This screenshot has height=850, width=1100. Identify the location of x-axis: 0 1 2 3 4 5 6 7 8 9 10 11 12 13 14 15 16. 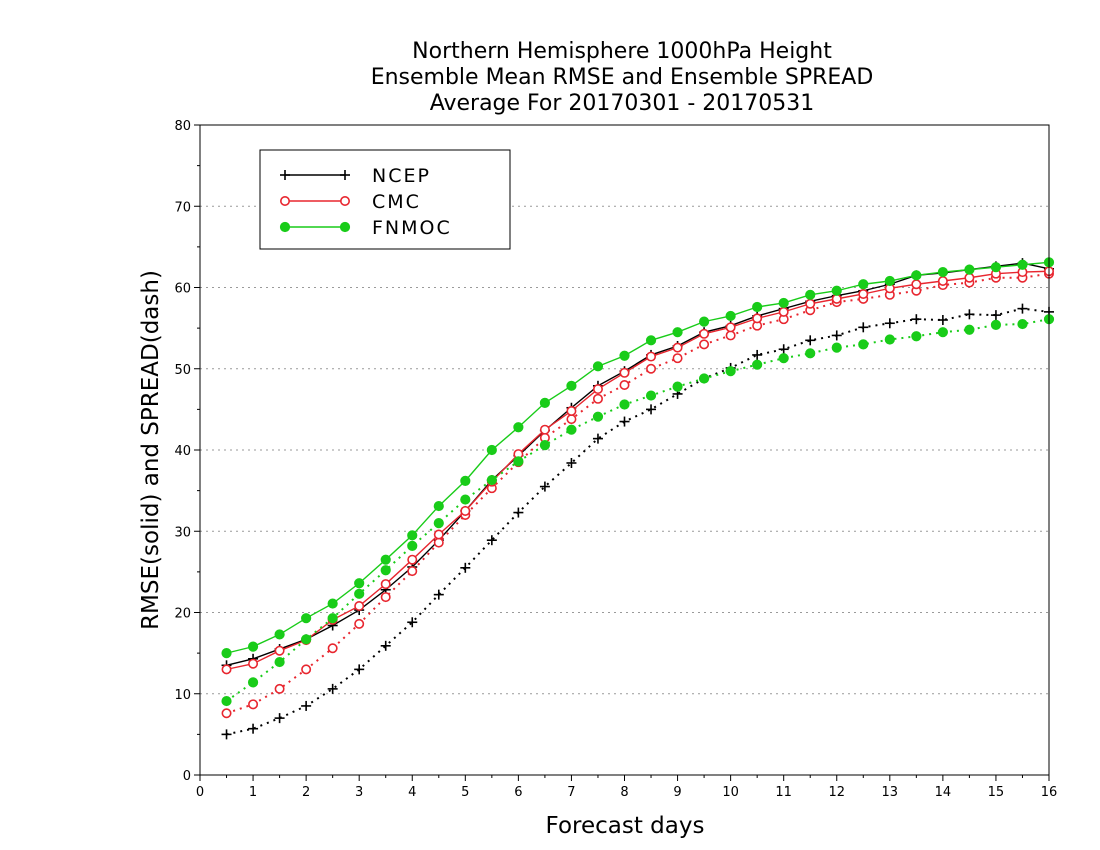
(626, 787).